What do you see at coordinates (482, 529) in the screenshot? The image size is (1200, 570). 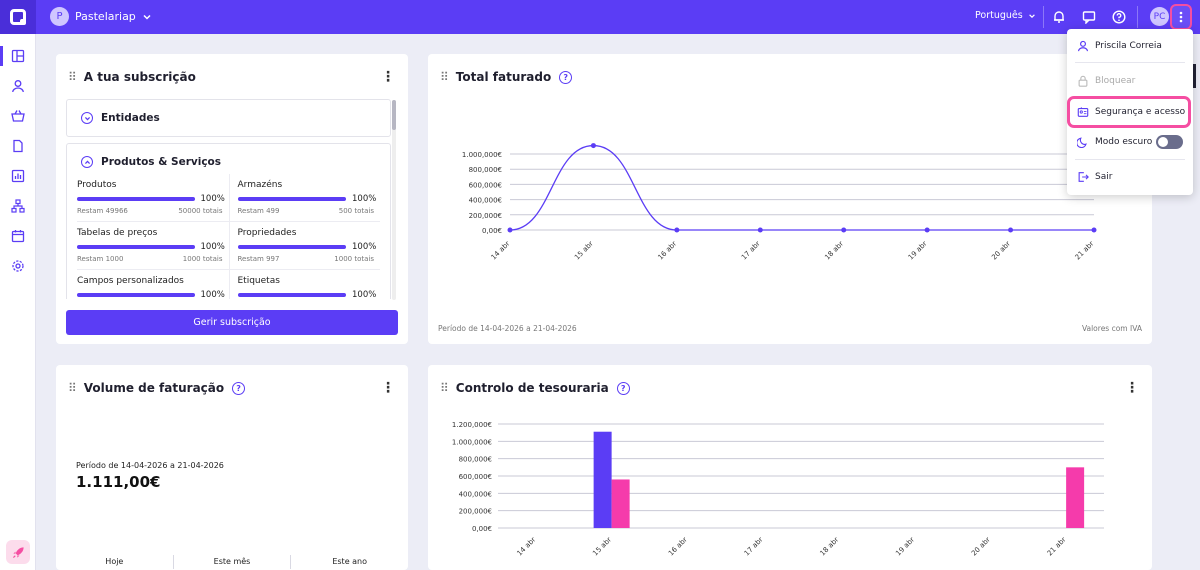 I see `y-tick-label: 0,00€` at bounding box center [482, 529].